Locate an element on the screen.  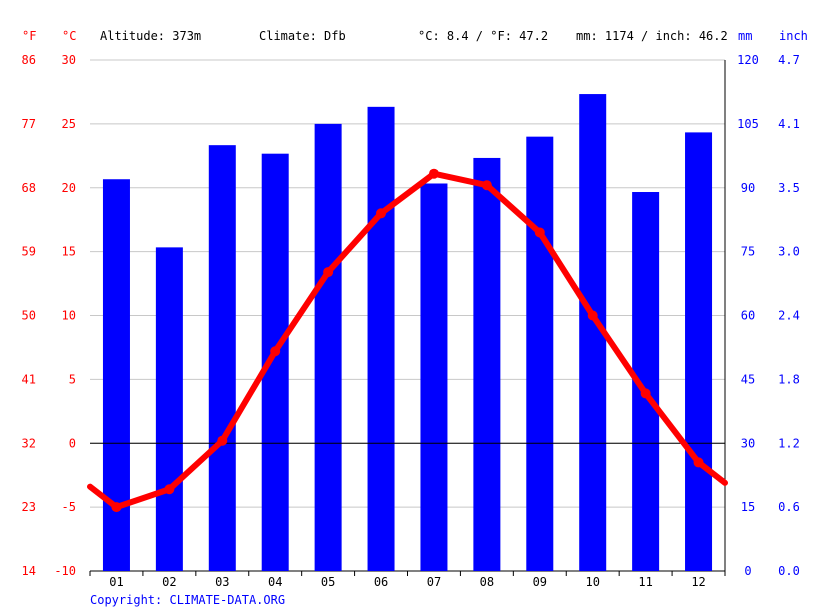
inch-tick-label: 4.1 is located at coordinates (789, 124).